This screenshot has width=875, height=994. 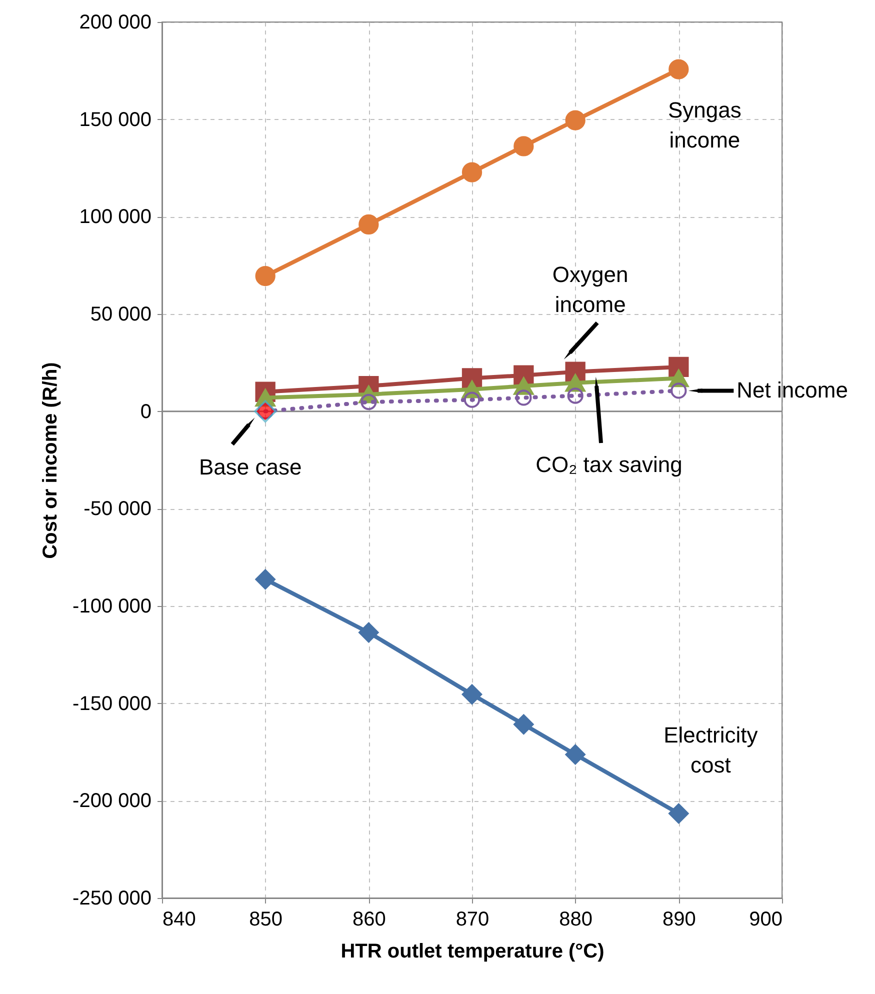 I want to click on x-axis-title: HTR outlet temperature (°C), so click(x=472, y=951).